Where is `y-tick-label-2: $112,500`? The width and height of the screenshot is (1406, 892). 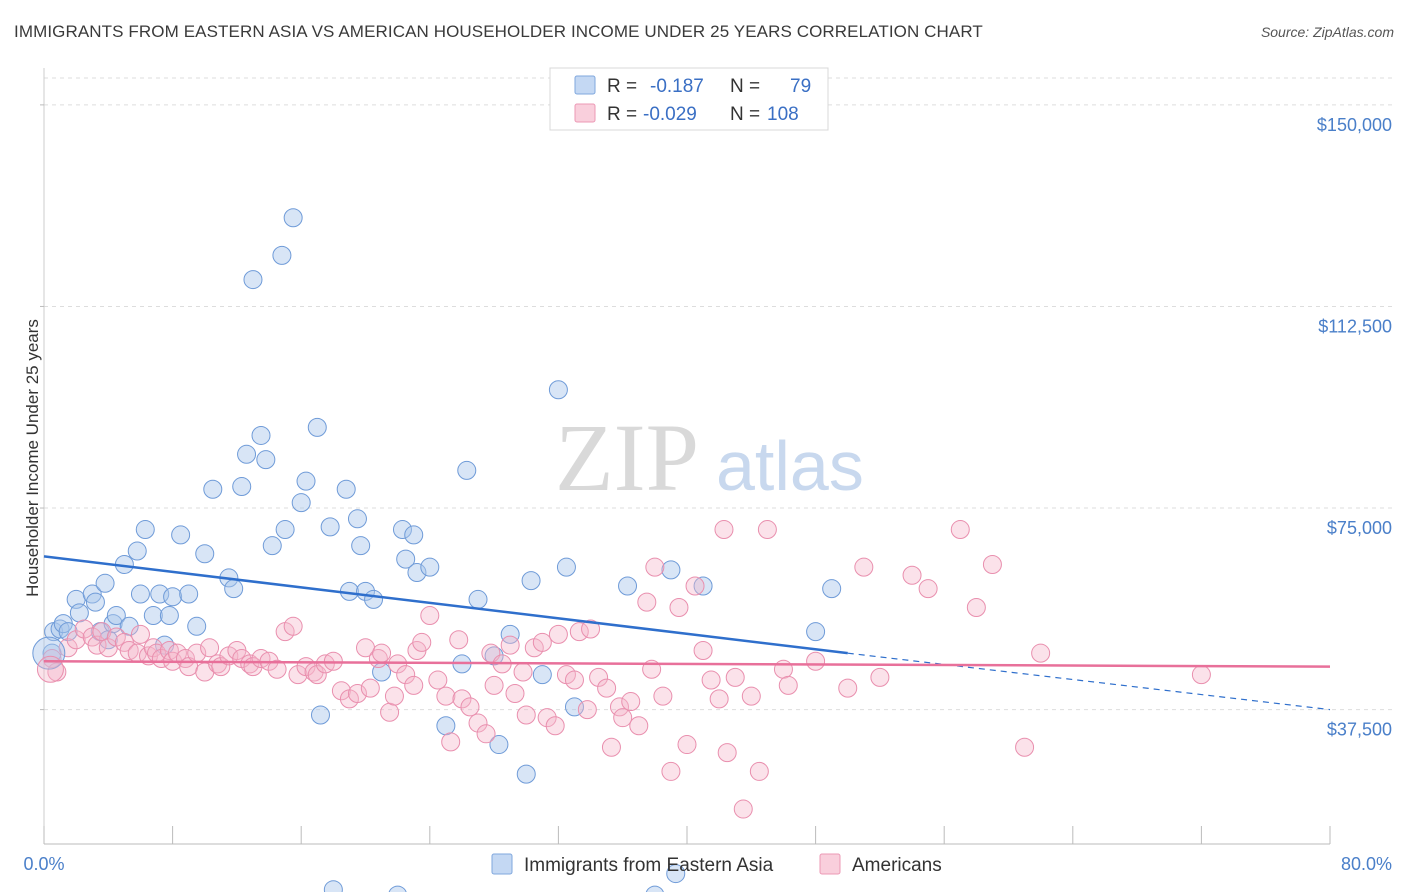
y-tick-label-2: $112,500 is located at coordinates (1355, 326).